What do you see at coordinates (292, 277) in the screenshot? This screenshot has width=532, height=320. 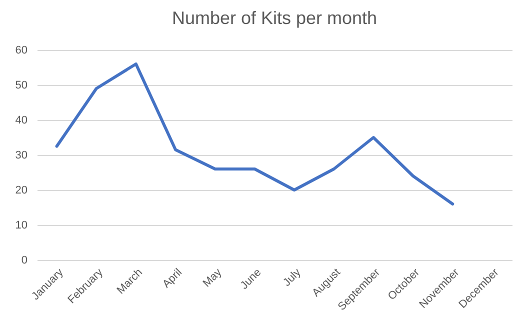 I see `x-tick-label: July` at bounding box center [292, 277].